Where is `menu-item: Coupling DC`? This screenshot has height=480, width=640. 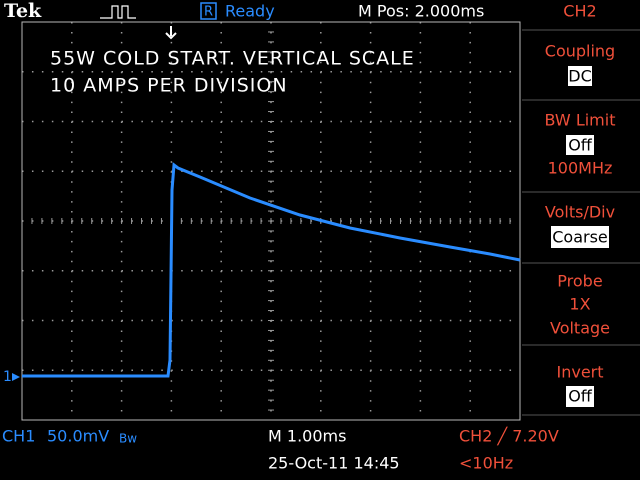
menu-item: Coupling DC is located at coordinates (580, 64).